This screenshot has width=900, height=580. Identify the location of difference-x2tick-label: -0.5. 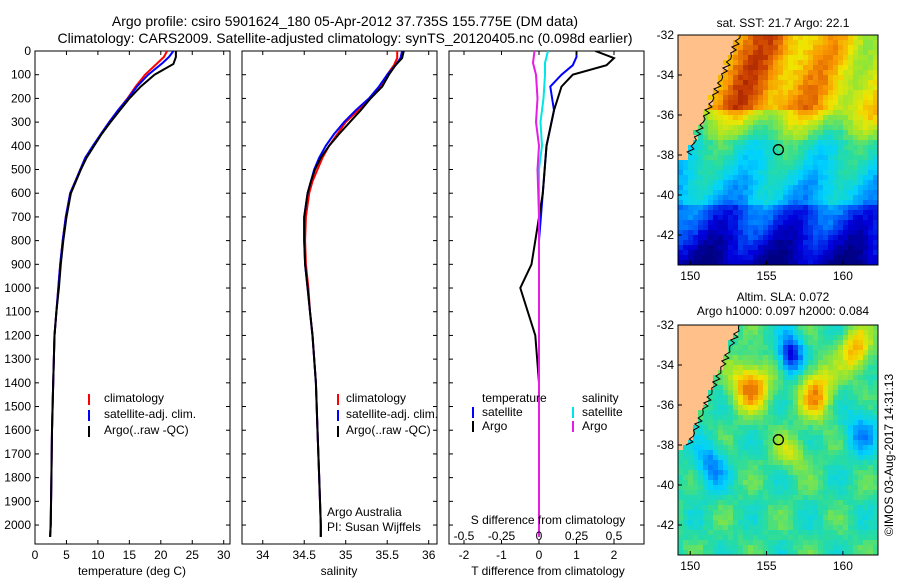
(464, 536).